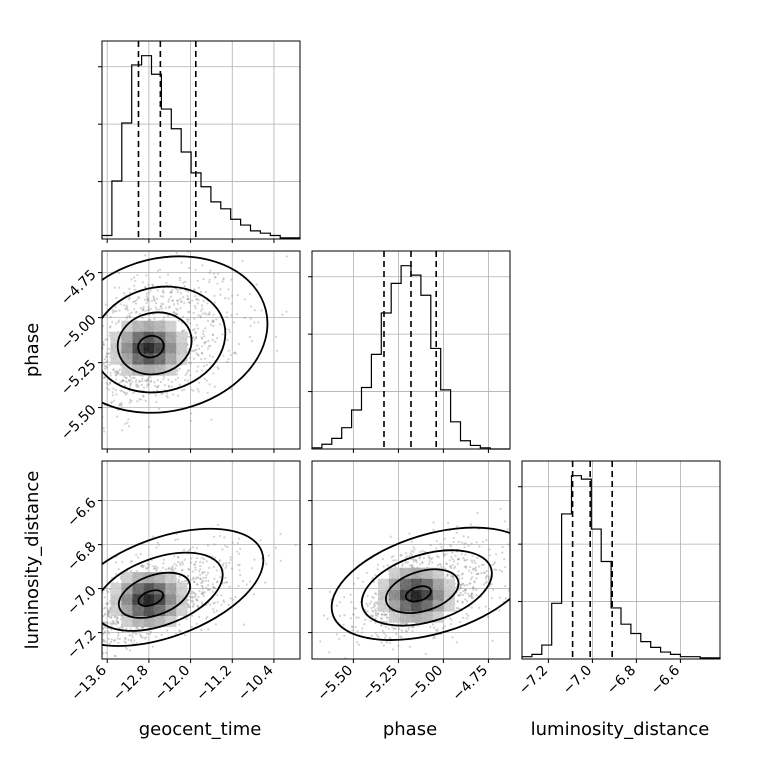  I want to click on y-tick-label: −7.2, so click(81, 644).